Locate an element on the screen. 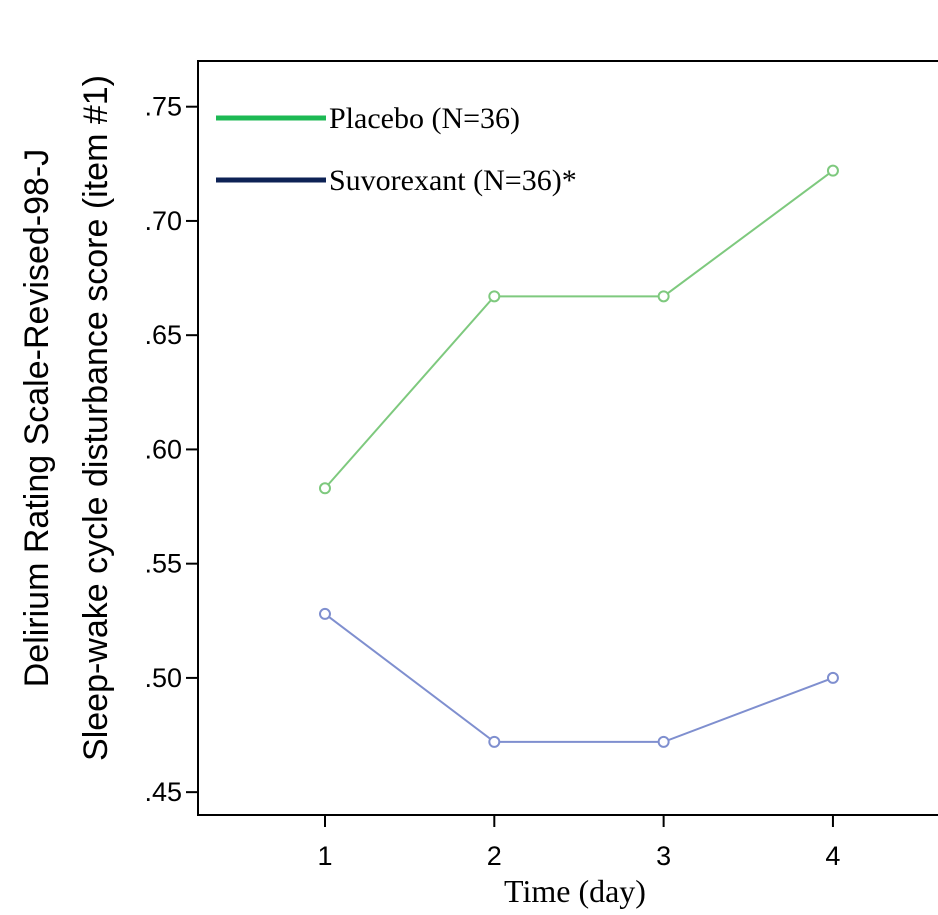 This screenshot has width=938, height=915. x-axis: 1 2 3 4 is located at coordinates (578, 843).